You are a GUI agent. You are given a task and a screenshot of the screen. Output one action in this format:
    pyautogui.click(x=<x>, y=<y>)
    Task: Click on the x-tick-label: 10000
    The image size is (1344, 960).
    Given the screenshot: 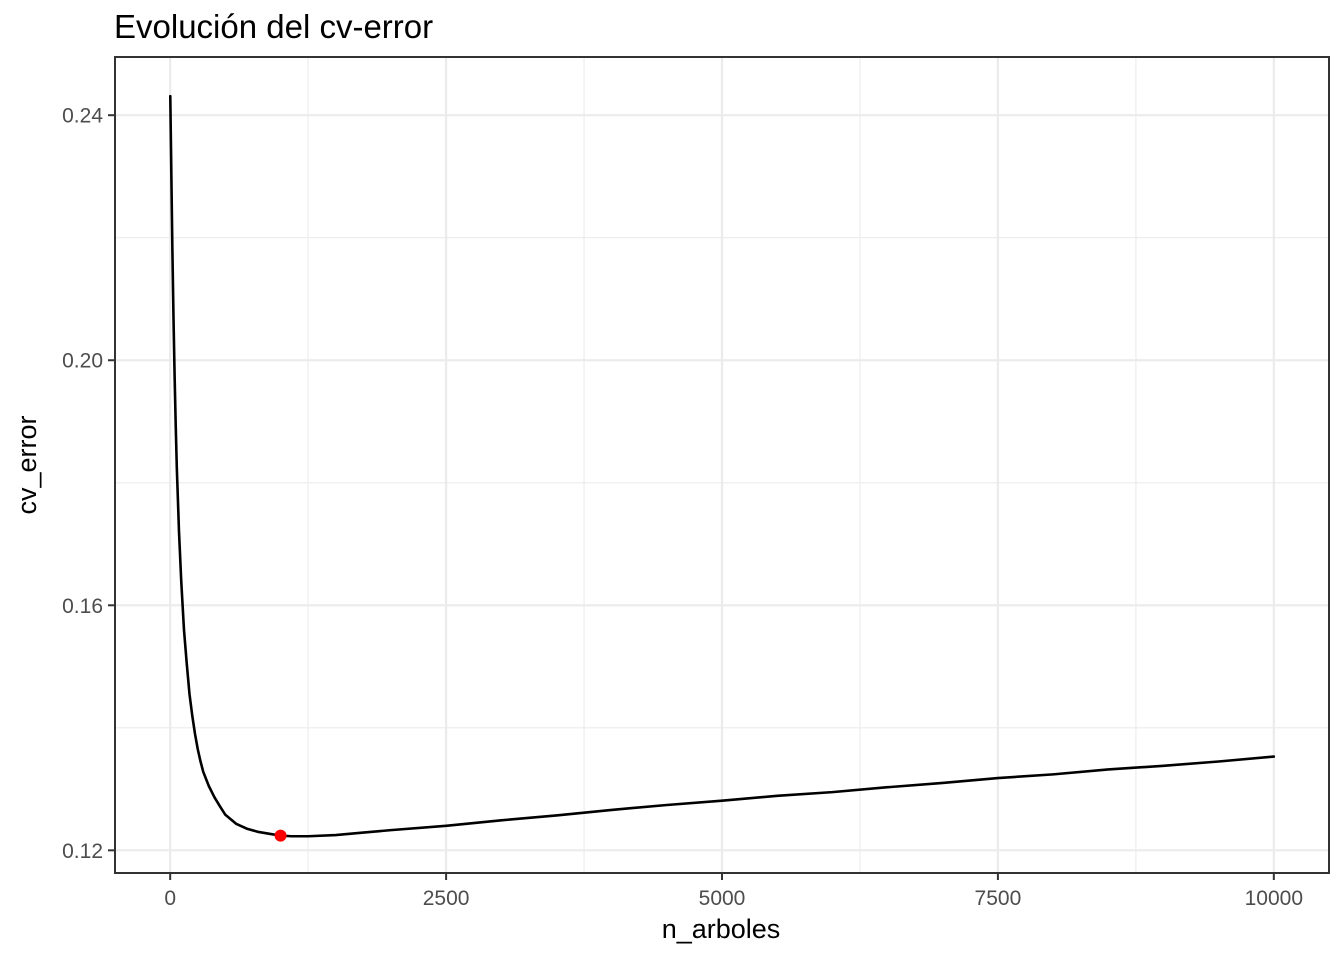 What is the action you would take?
    pyautogui.click(x=1274, y=898)
    